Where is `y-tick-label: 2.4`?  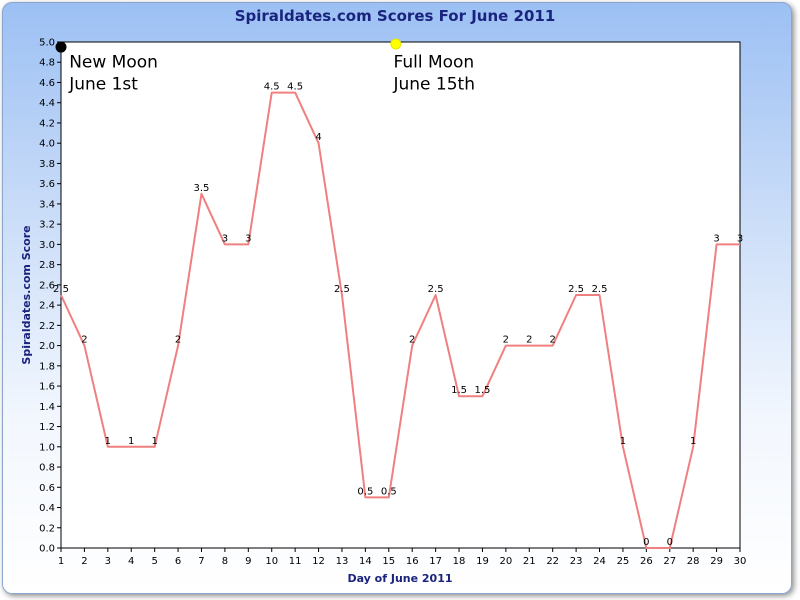
y-tick-label: 2.4 is located at coordinates (47, 306).